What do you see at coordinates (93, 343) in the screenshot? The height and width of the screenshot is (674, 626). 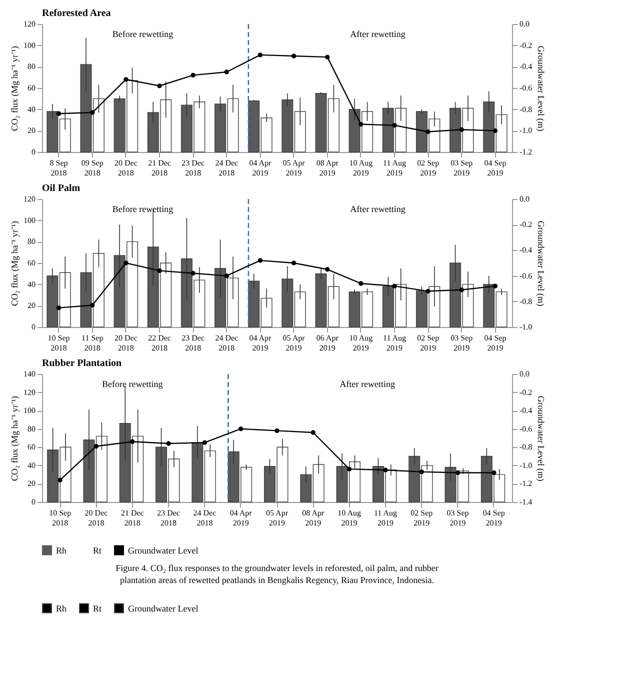 I see `x-tick-label: 11 Sep 2018` at bounding box center [93, 343].